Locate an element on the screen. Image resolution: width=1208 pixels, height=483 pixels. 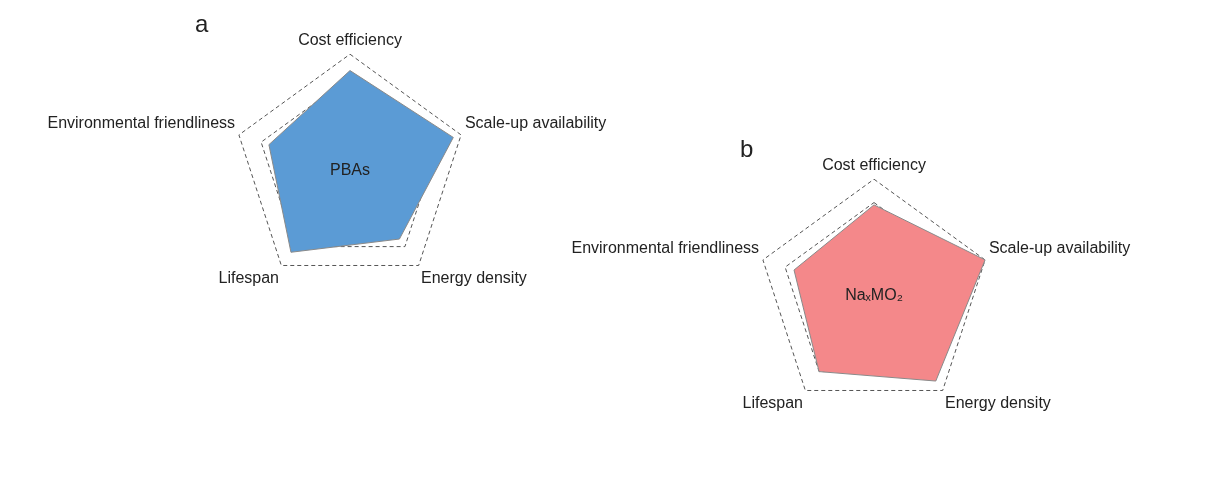
series-label: NaₓMO₂ is located at coordinates (874, 295).